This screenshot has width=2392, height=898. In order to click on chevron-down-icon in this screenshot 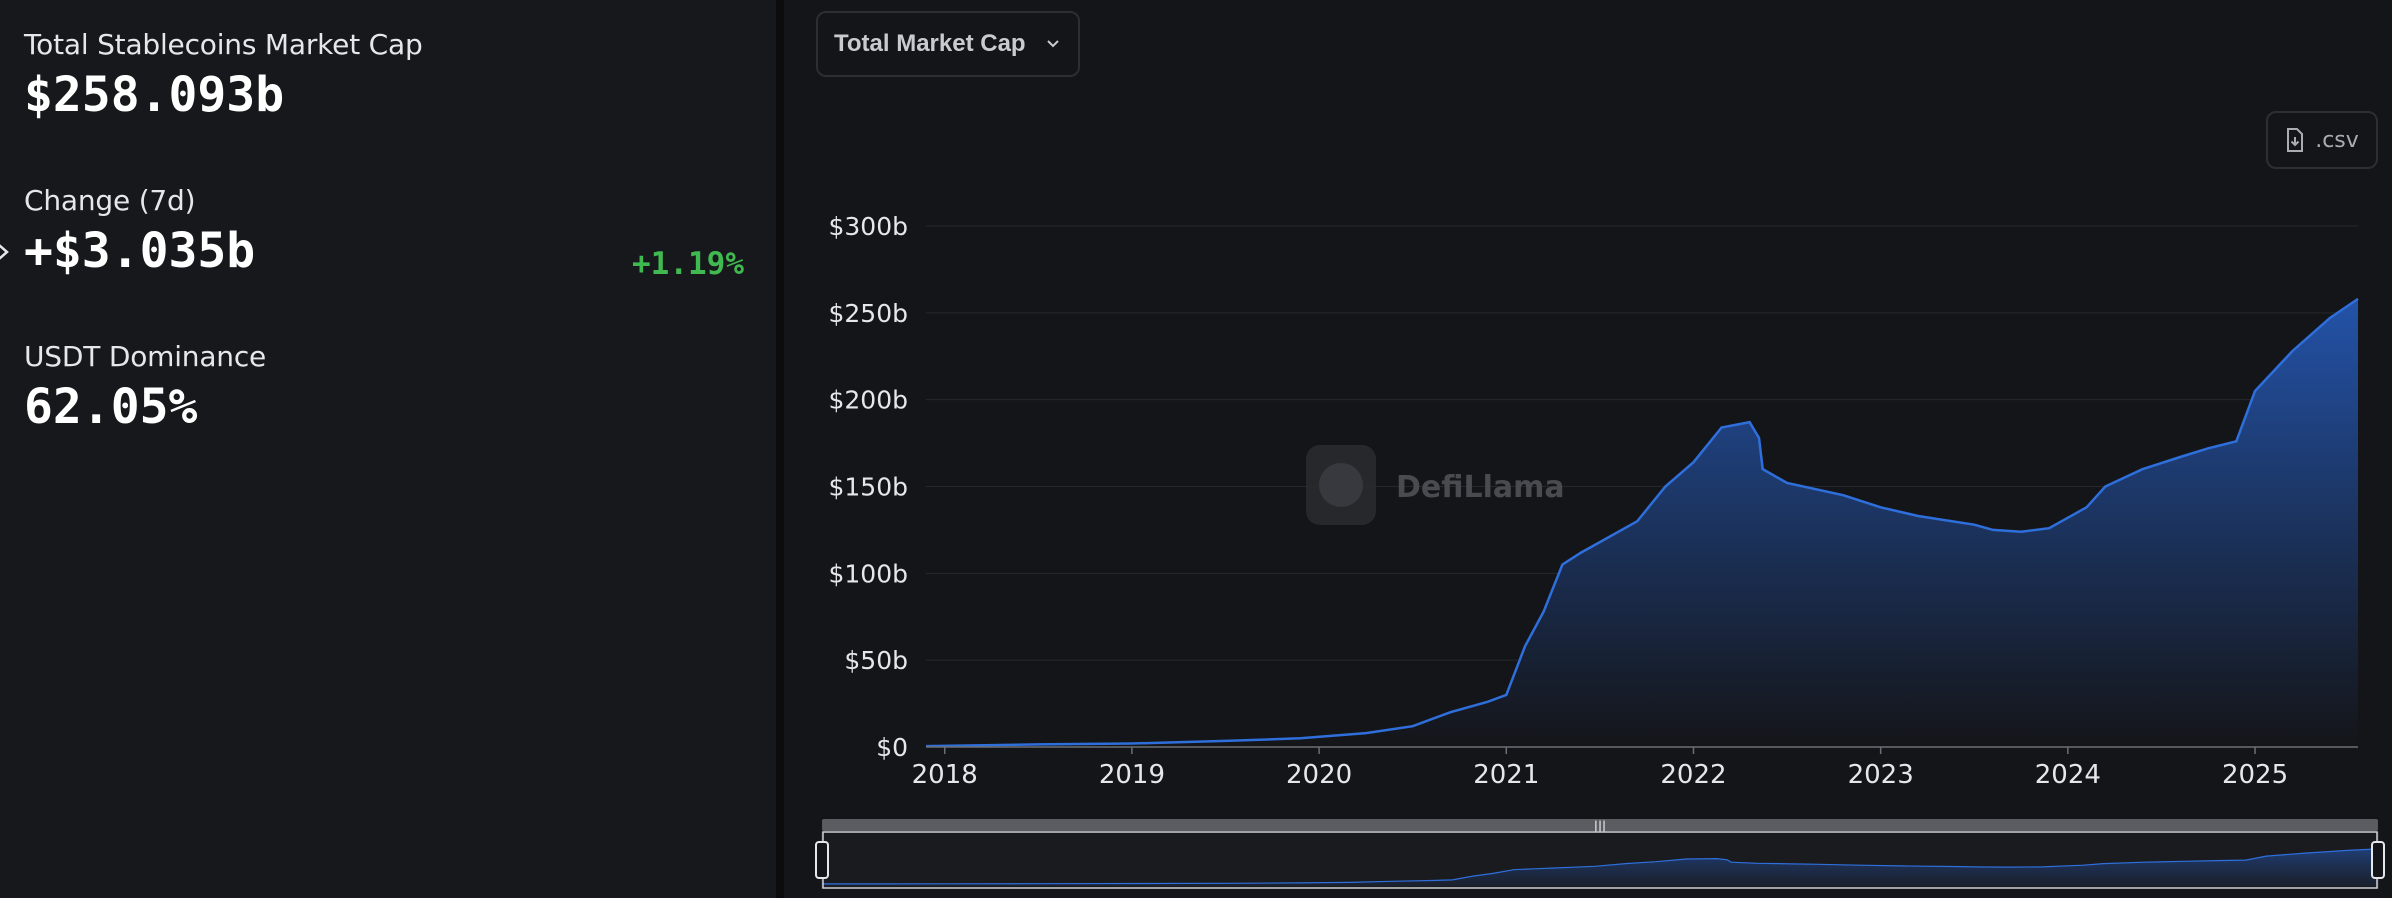, I will do `click(1052, 44)`.